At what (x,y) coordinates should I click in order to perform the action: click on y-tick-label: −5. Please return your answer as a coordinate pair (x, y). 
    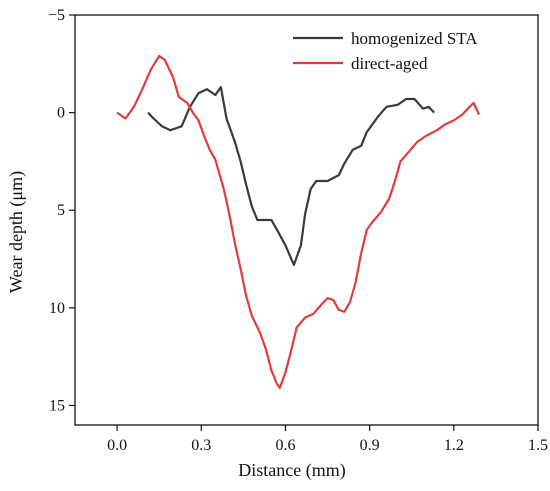
    Looking at the image, I should click on (56, 15).